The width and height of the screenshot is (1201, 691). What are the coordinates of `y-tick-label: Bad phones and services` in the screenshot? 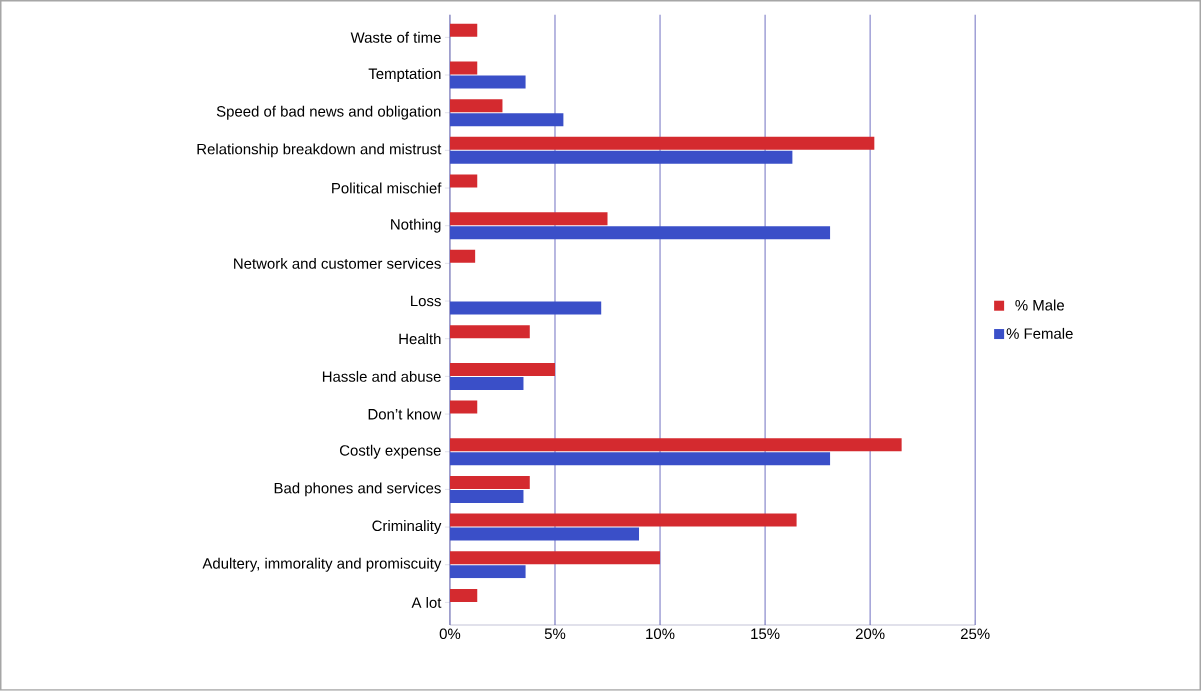 It's located at (357, 489).